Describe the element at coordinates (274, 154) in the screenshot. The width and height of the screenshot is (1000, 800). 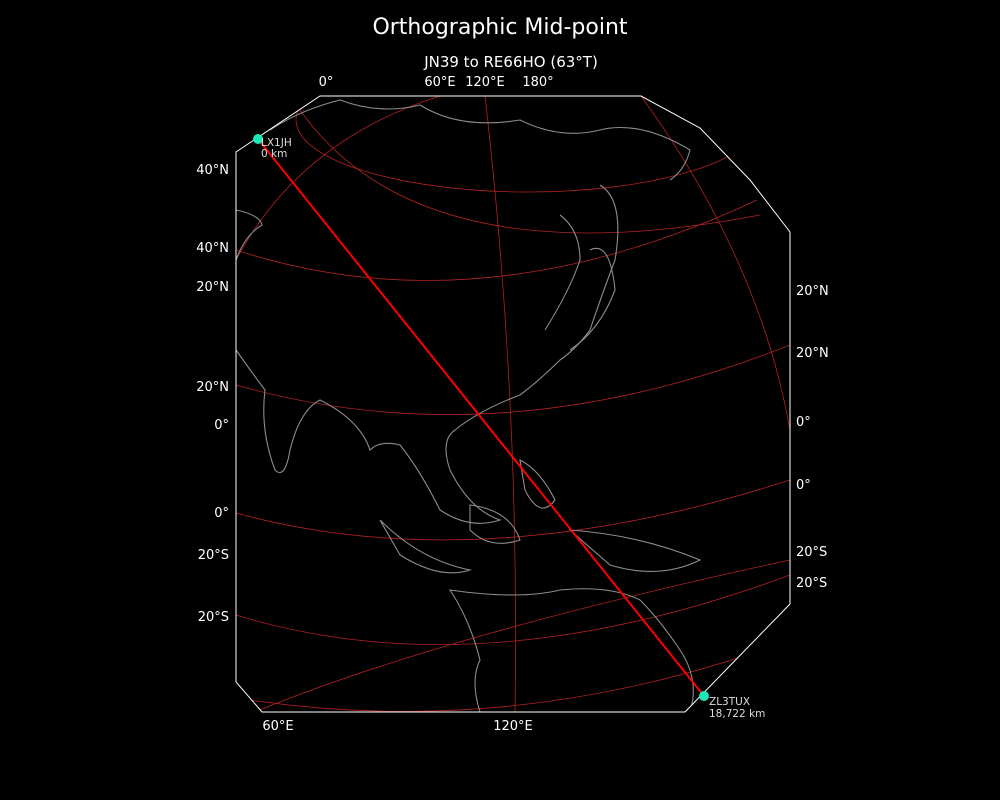
I see `start-distance: 0 km` at that location.